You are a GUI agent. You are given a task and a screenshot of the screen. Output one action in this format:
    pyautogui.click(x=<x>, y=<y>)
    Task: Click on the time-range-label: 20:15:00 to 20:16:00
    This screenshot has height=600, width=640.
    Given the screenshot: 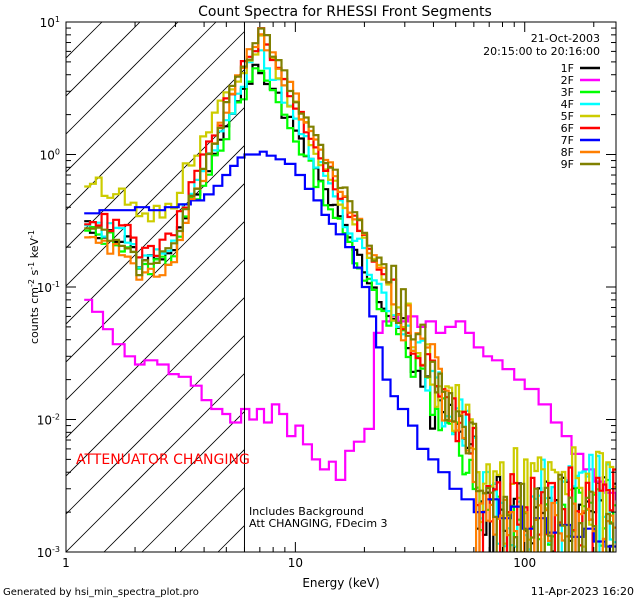 What is the action you would take?
    pyautogui.click(x=541, y=51)
    